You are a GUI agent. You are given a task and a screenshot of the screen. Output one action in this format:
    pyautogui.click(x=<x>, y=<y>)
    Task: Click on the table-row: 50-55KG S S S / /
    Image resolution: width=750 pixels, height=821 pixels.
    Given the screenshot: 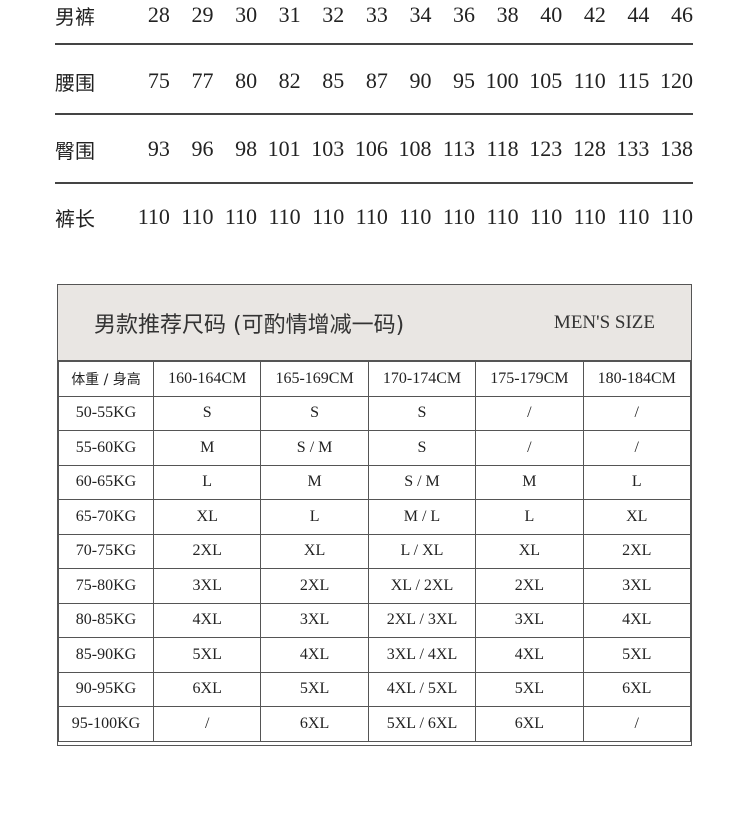 What is the action you would take?
    pyautogui.click(x=375, y=413)
    